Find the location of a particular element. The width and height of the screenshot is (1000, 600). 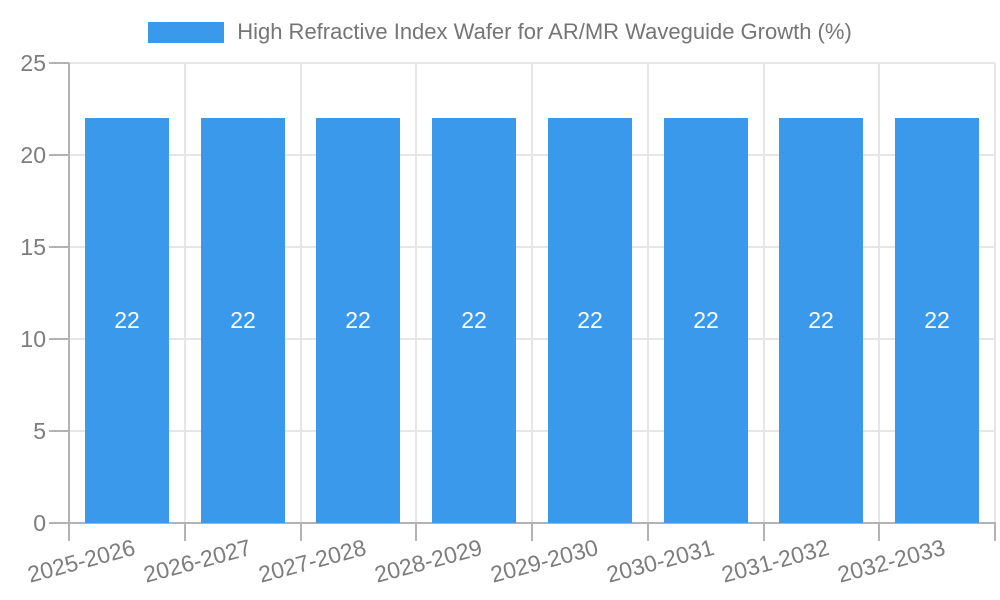

y-axis-label: 25 is located at coordinates (33, 63).